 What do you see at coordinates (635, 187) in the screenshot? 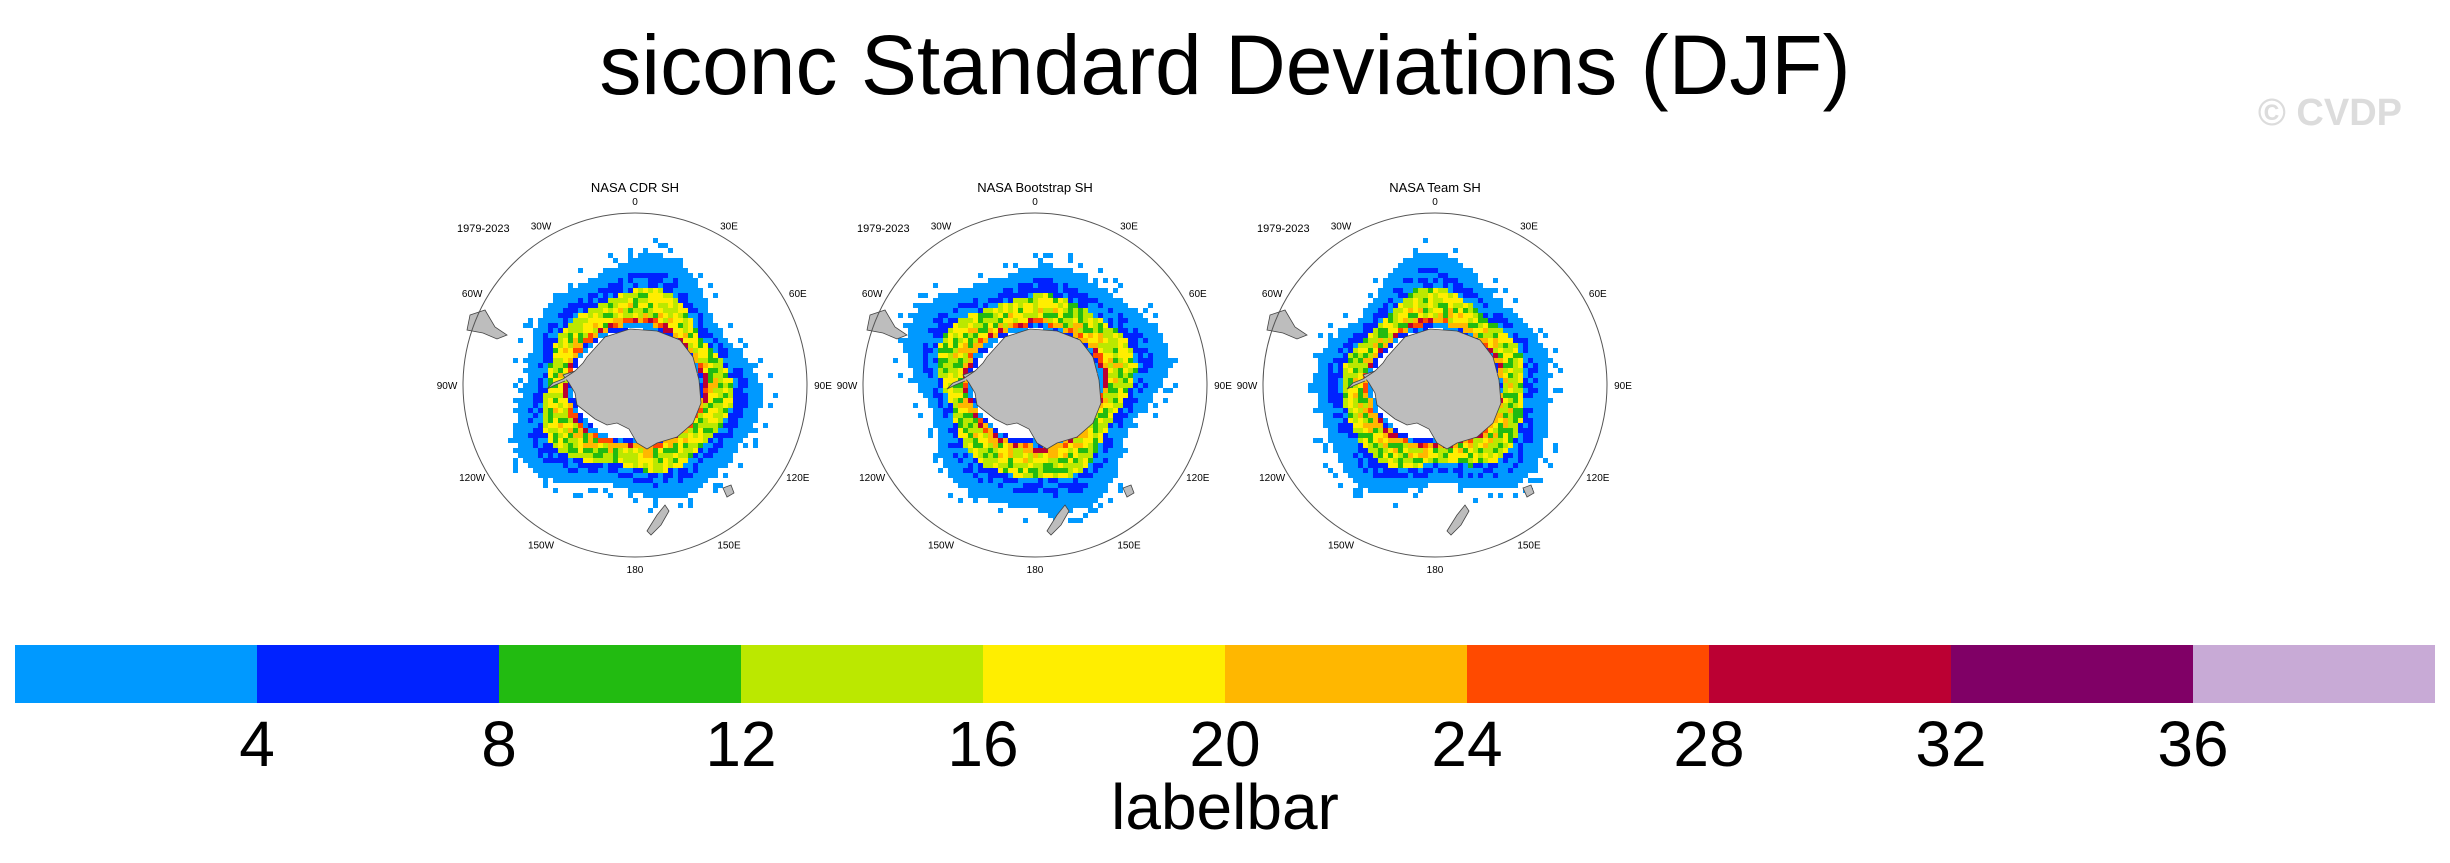
I see `panel-title: NASA CDR SH` at bounding box center [635, 187].